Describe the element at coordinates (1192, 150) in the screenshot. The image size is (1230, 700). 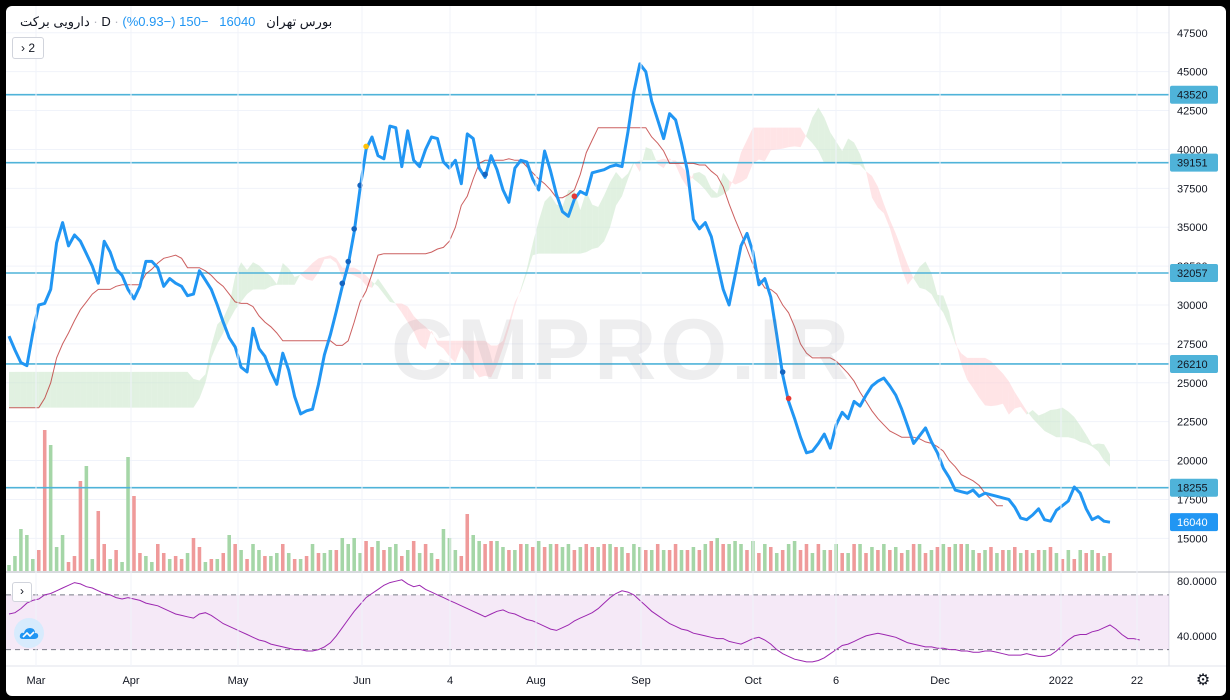
I see `price-axis-tick: 40000` at that location.